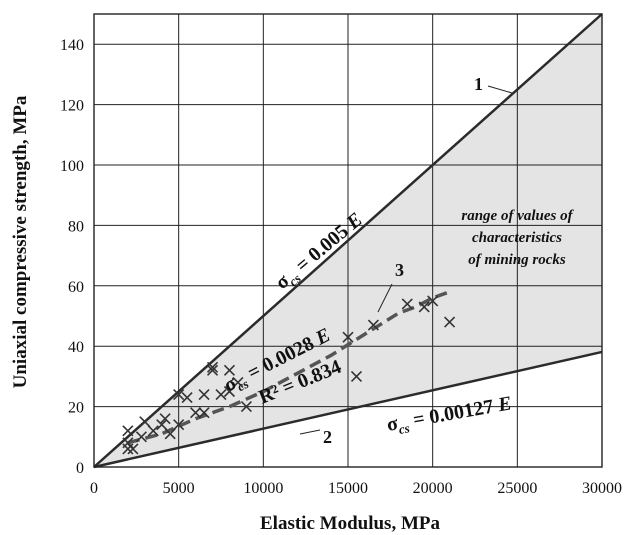  What do you see at coordinates (80, 468) in the screenshot?
I see `y-tick-label: 0` at bounding box center [80, 468].